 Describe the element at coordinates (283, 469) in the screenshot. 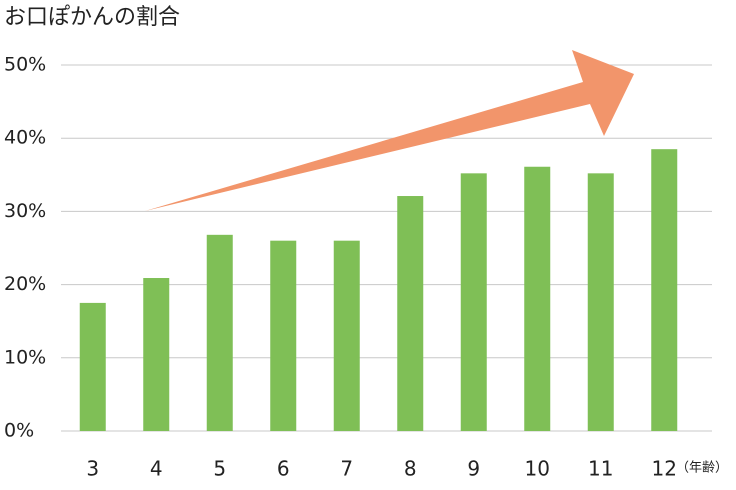

I see `x-tick-label: 6` at that location.